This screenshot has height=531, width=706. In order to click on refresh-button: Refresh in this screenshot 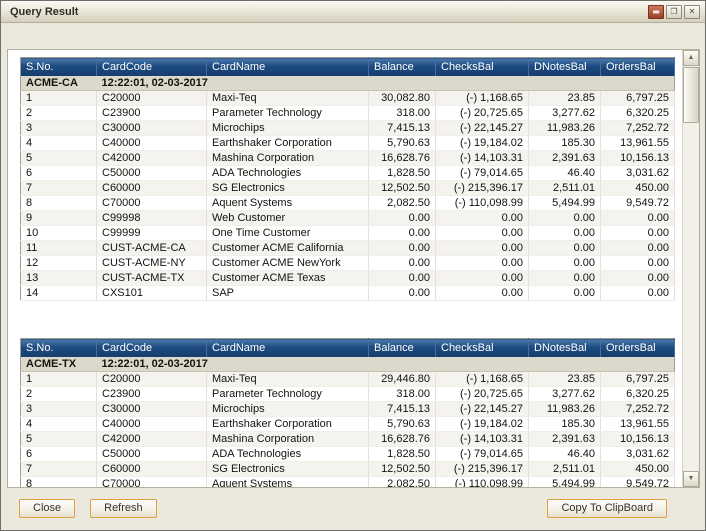, I will do `click(123, 508)`.